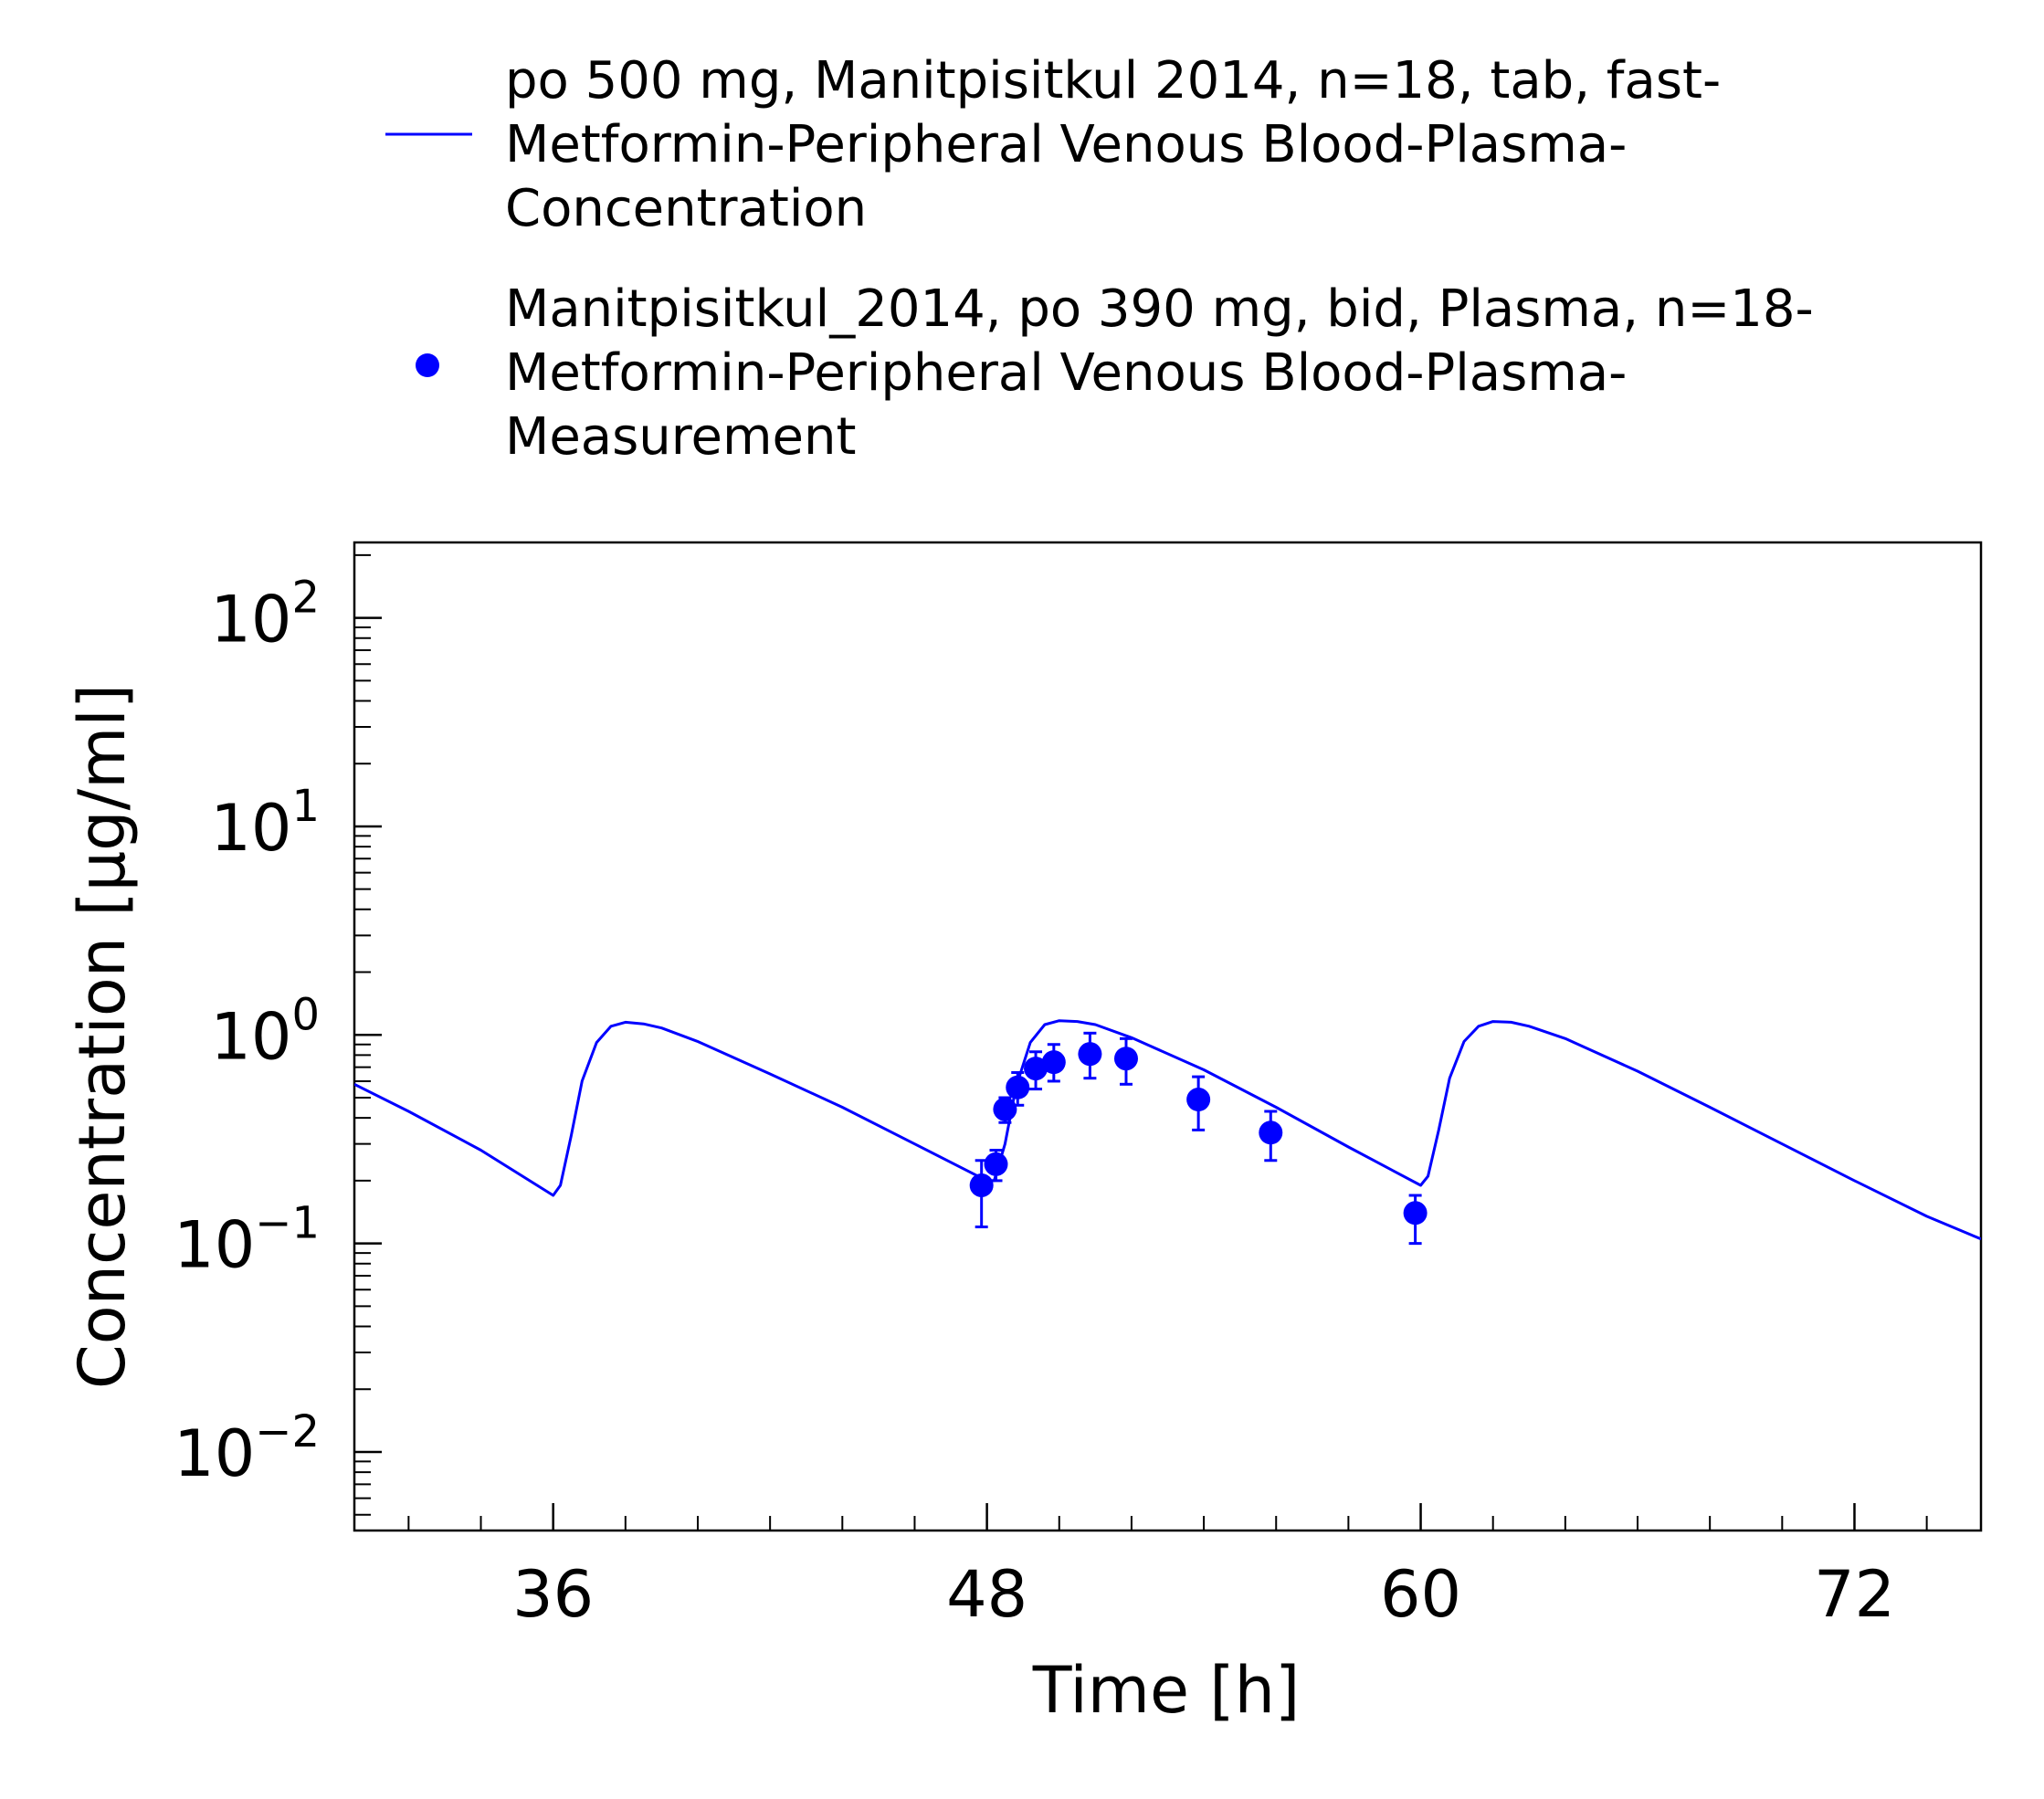 The width and height of the screenshot is (2044, 1799). Describe the element at coordinates (1854, 1595) in the screenshot. I see `x-tick-label: 72` at that location.